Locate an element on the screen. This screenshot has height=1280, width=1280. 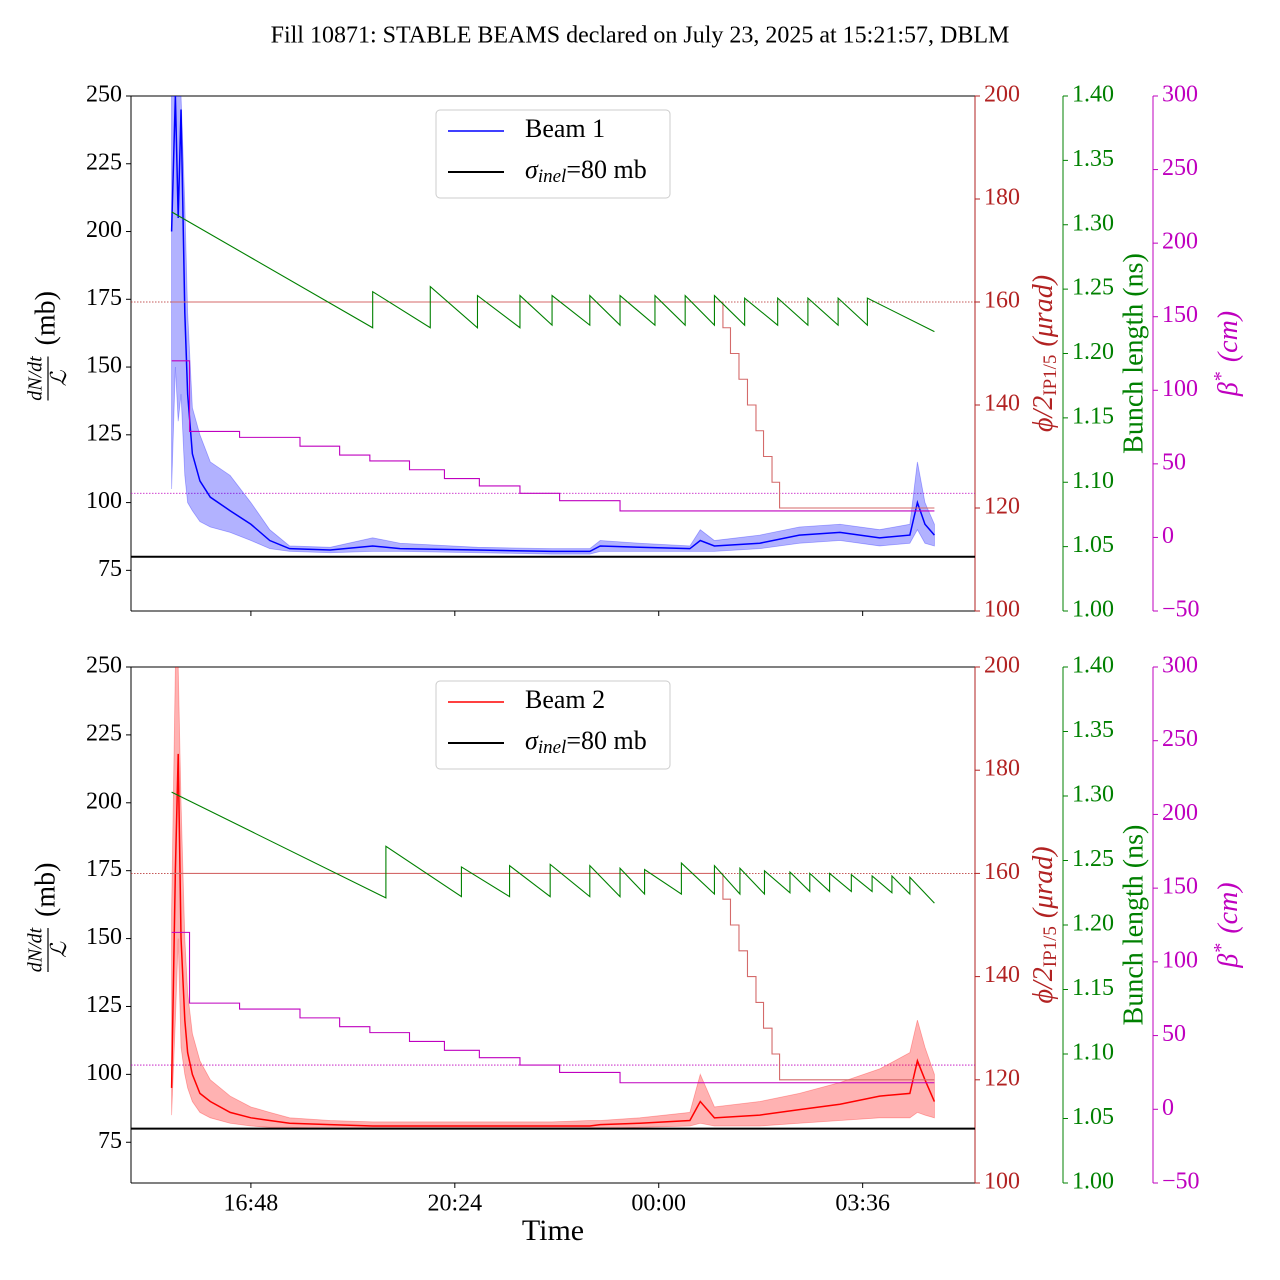
x-axis-label: Time is located at coordinates (553, 1230).